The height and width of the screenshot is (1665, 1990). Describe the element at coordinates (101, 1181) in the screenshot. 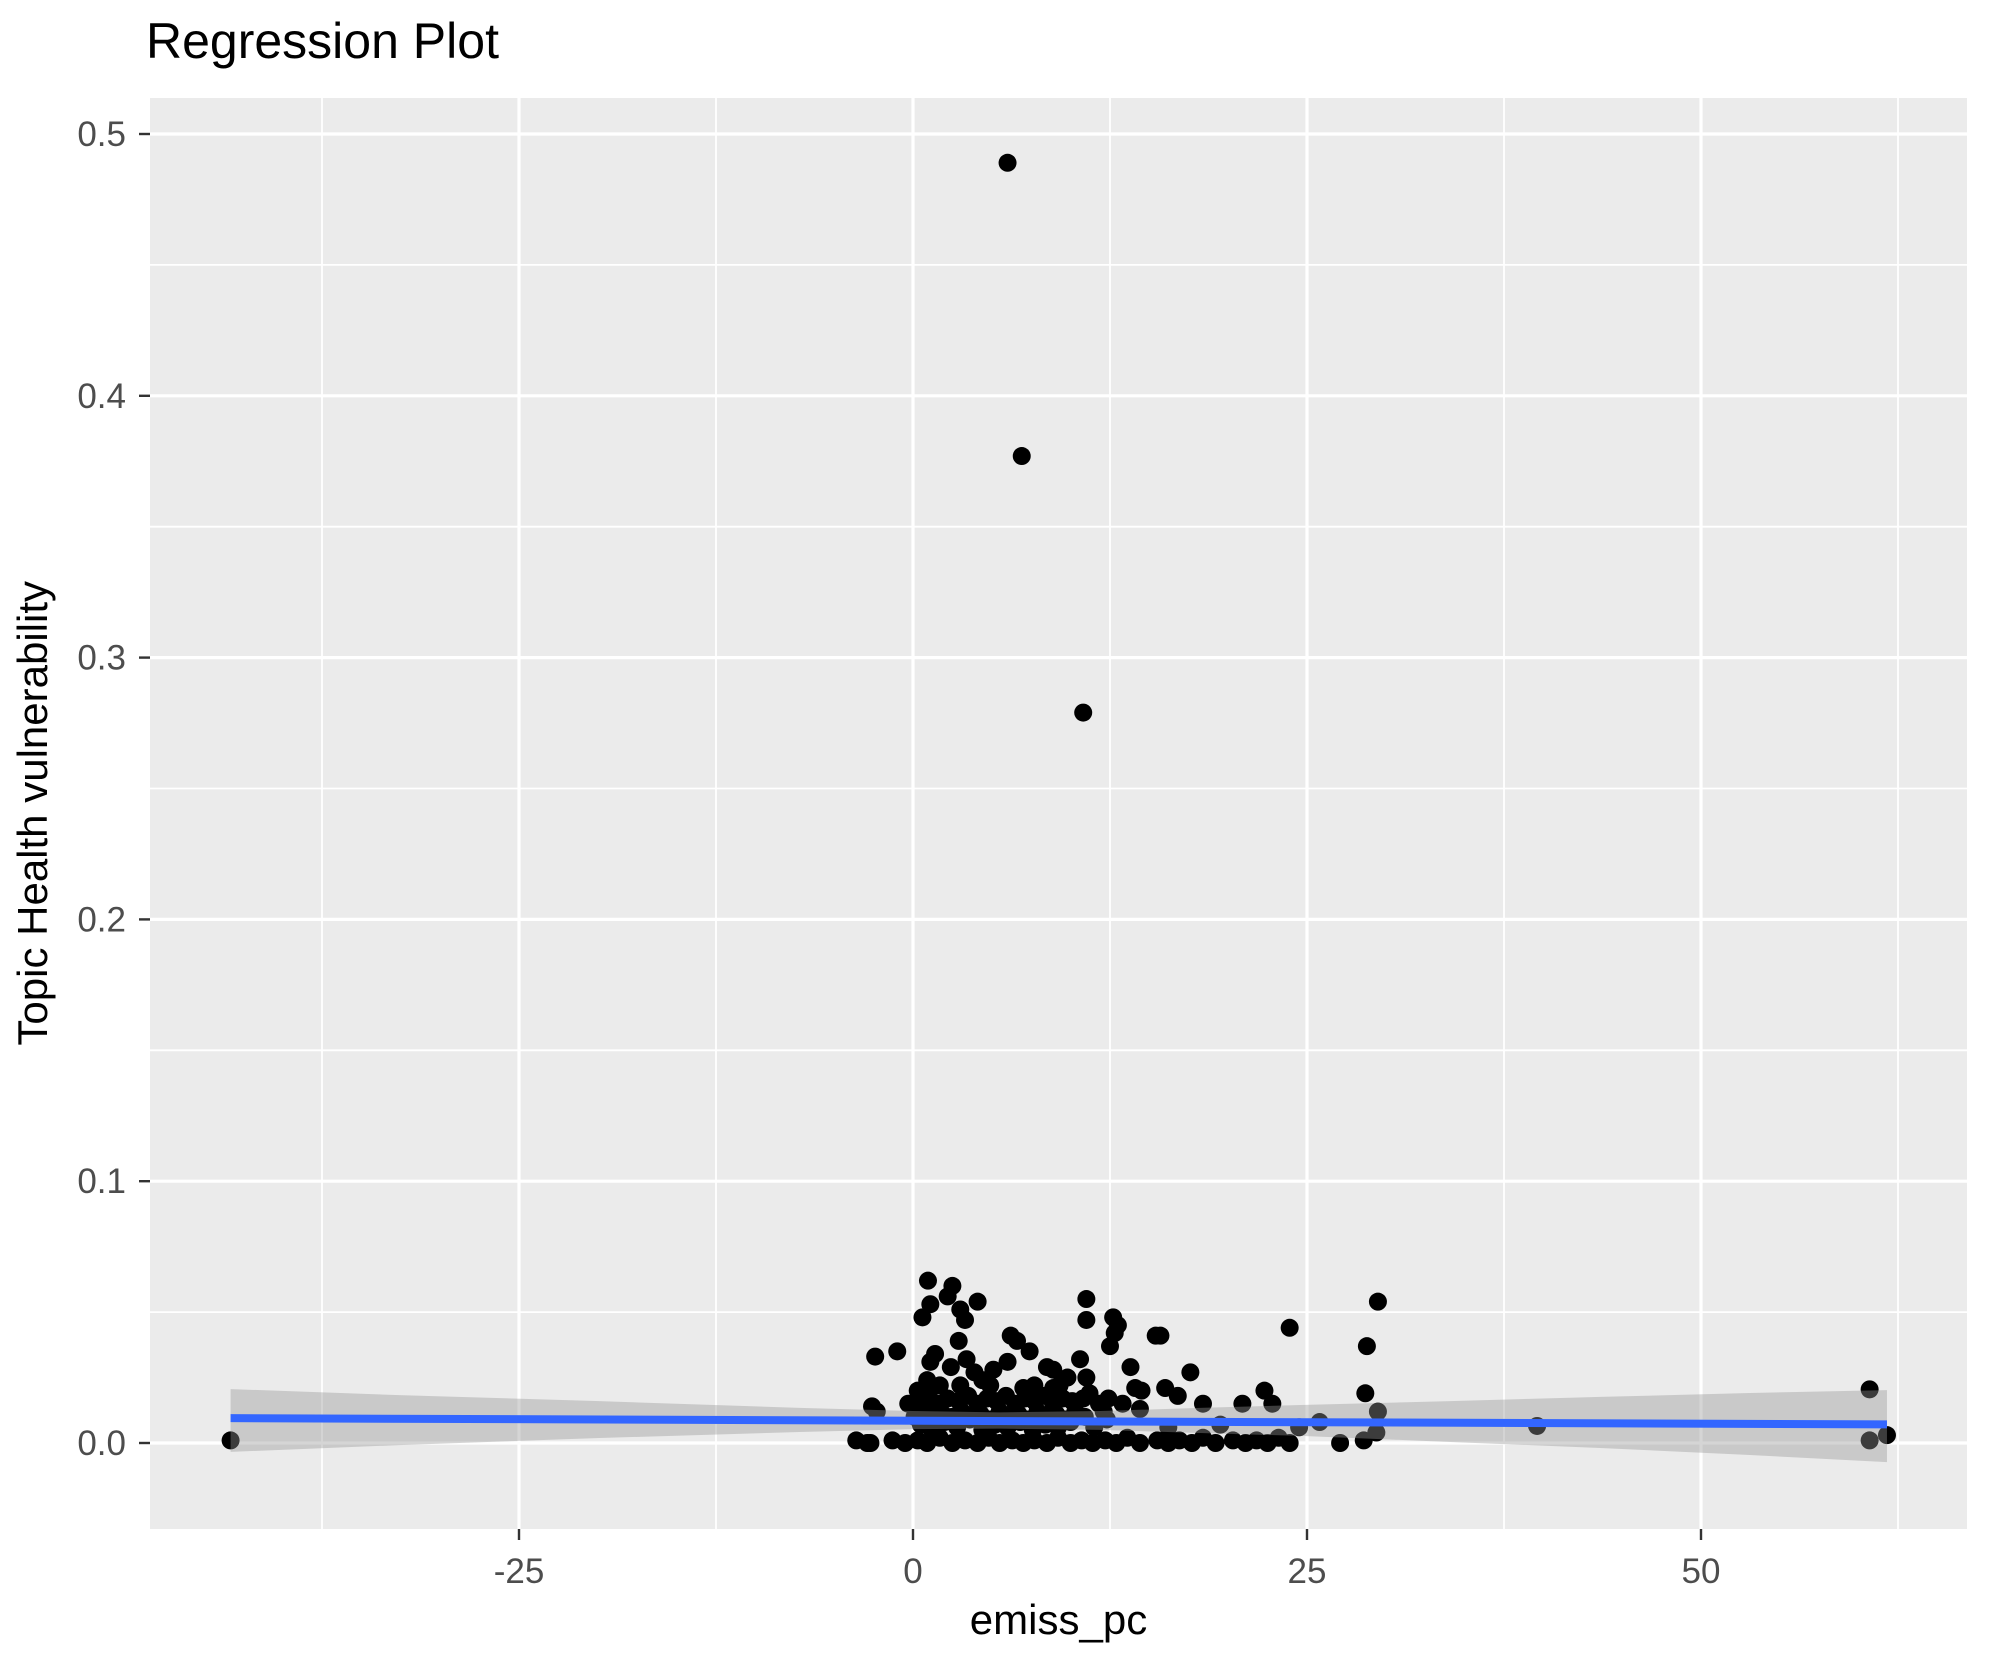

I see `y-tick-label: 0.1` at that location.